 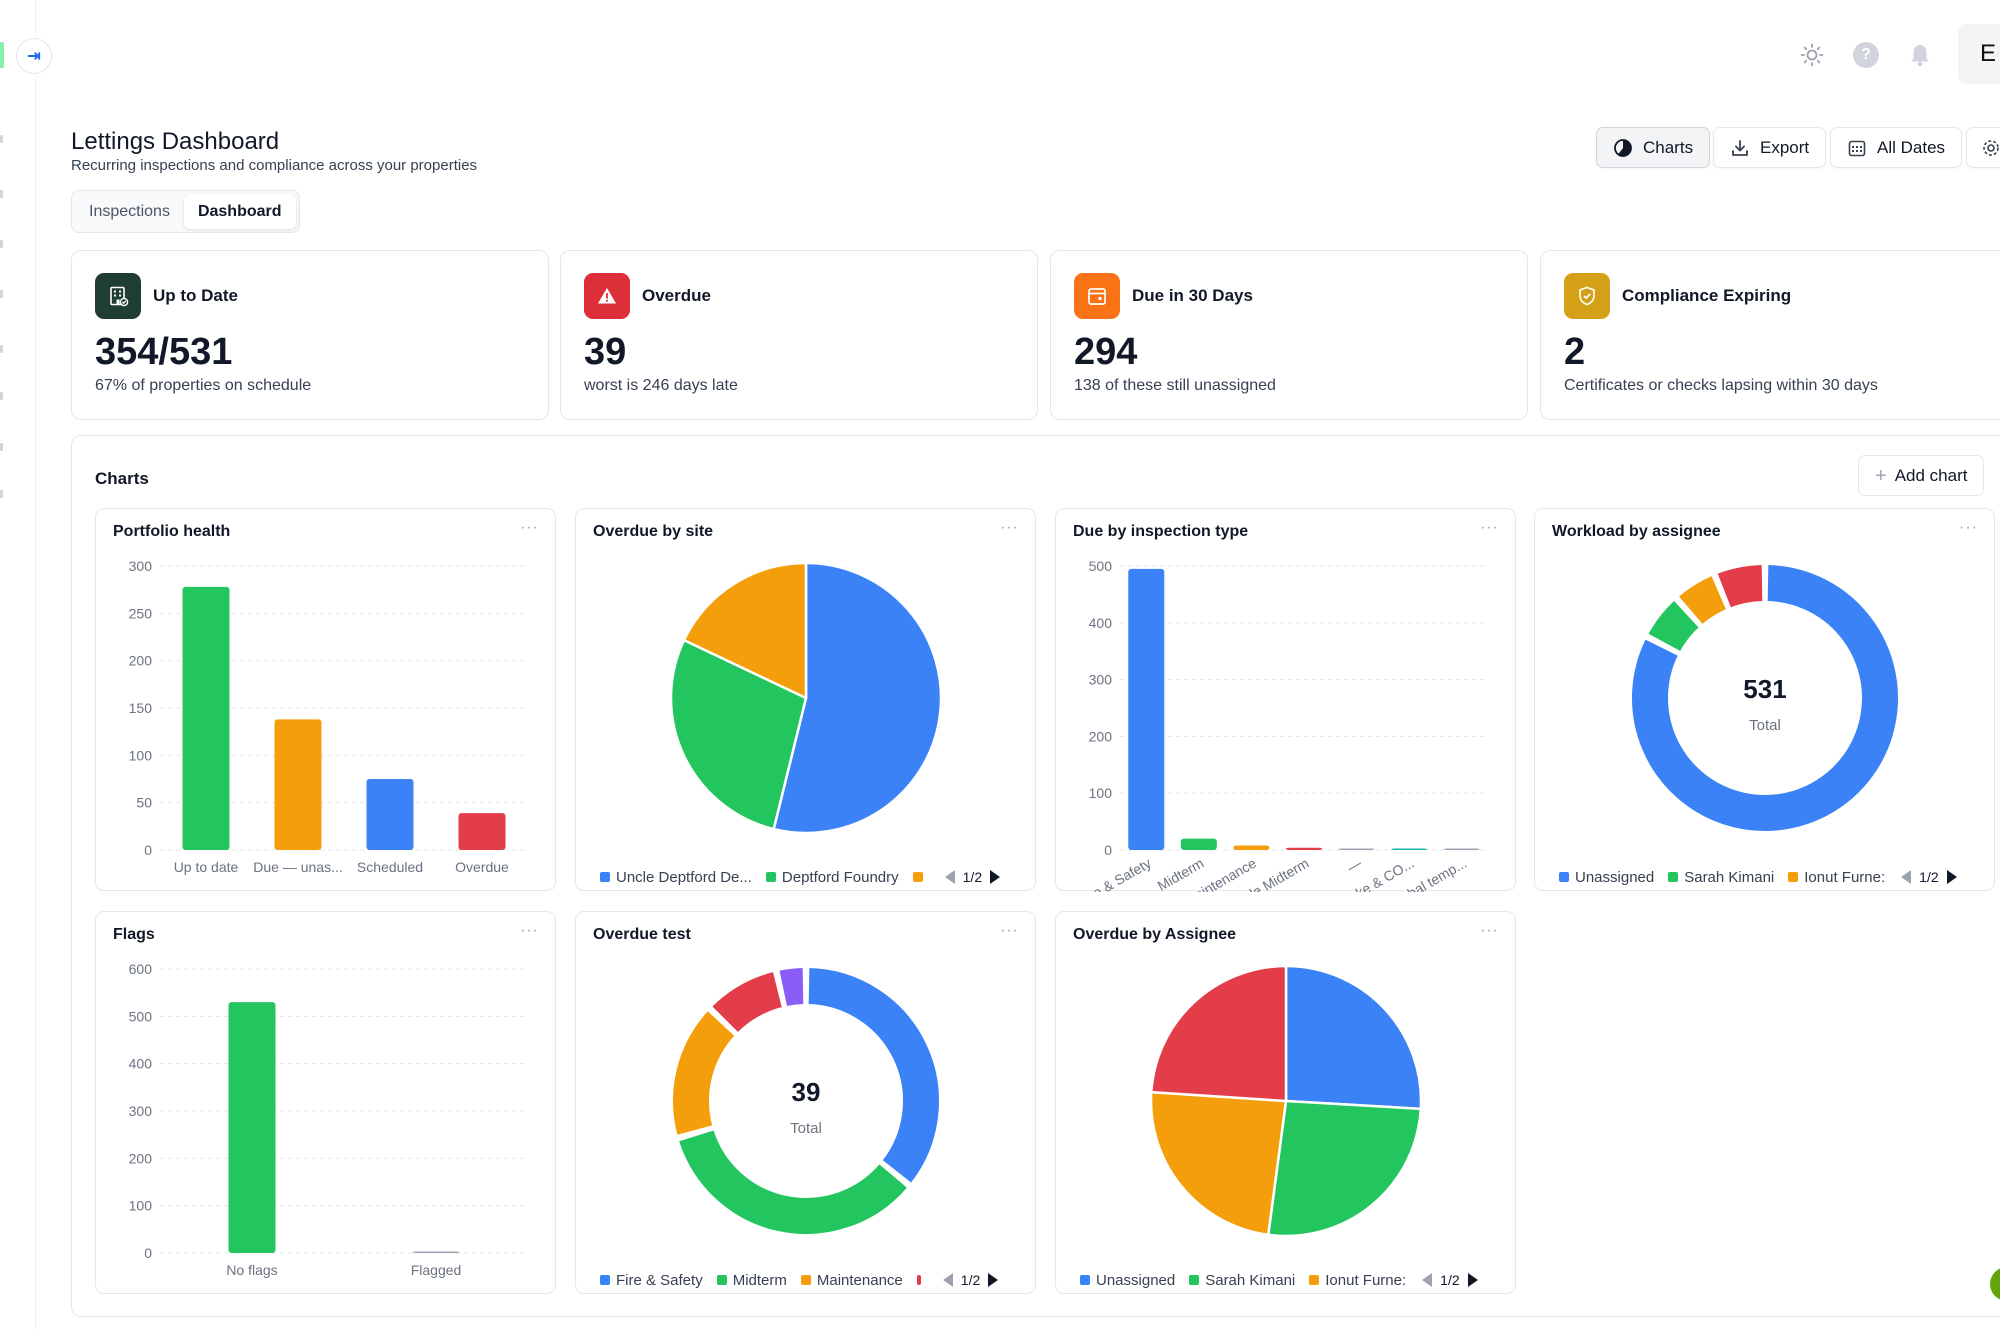 I want to click on tab-dashboard: Dashboard, so click(x=239, y=211).